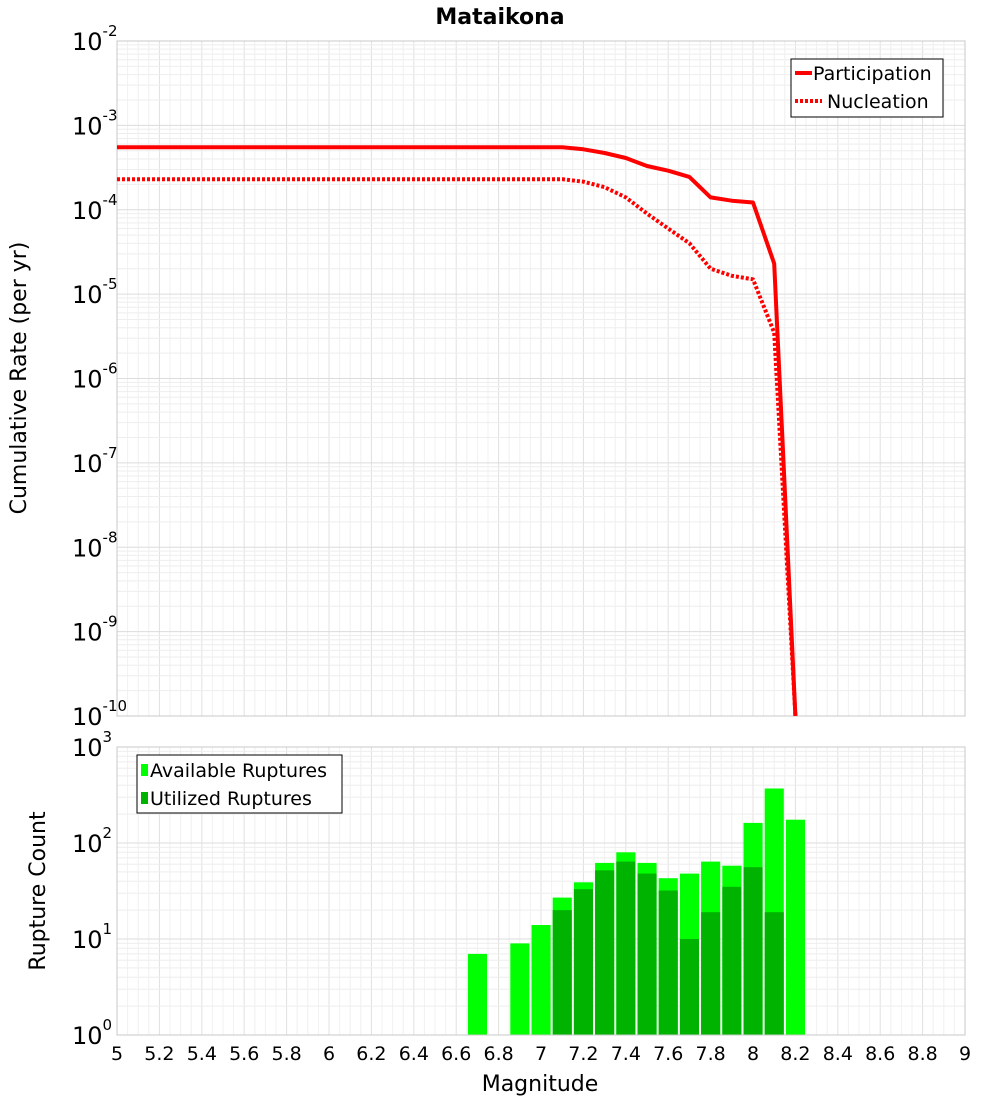 The width and height of the screenshot is (1000, 1100). Describe the element at coordinates (110, 31) in the screenshot. I see `y-tick-exponent: -2` at that location.